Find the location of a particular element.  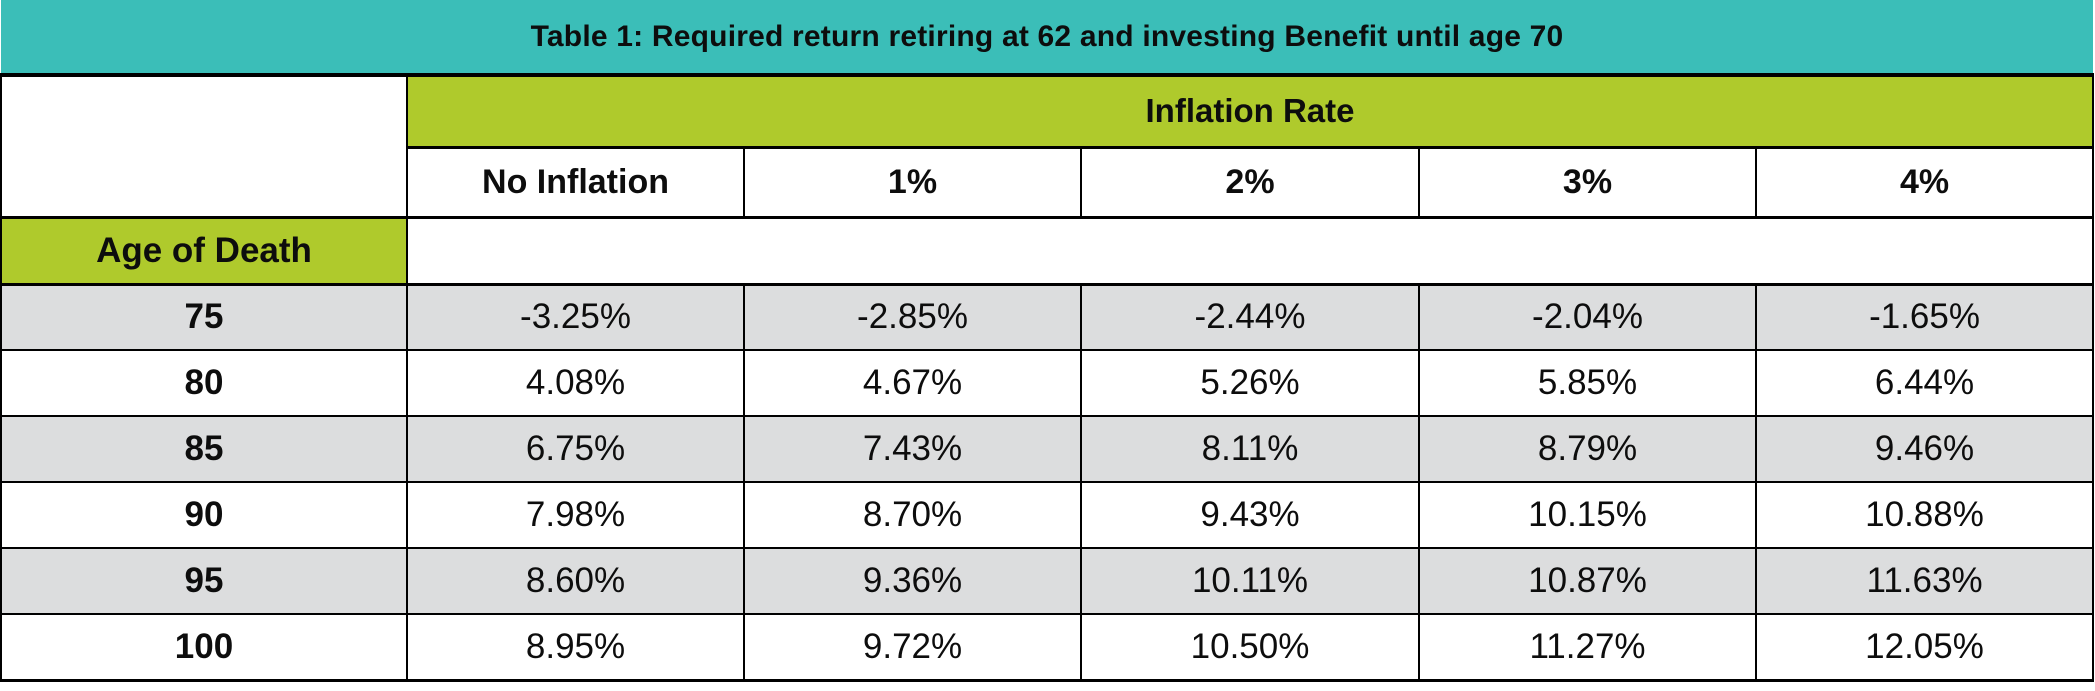

value-cell: 8.11% is located at coordinates (1250, 449).